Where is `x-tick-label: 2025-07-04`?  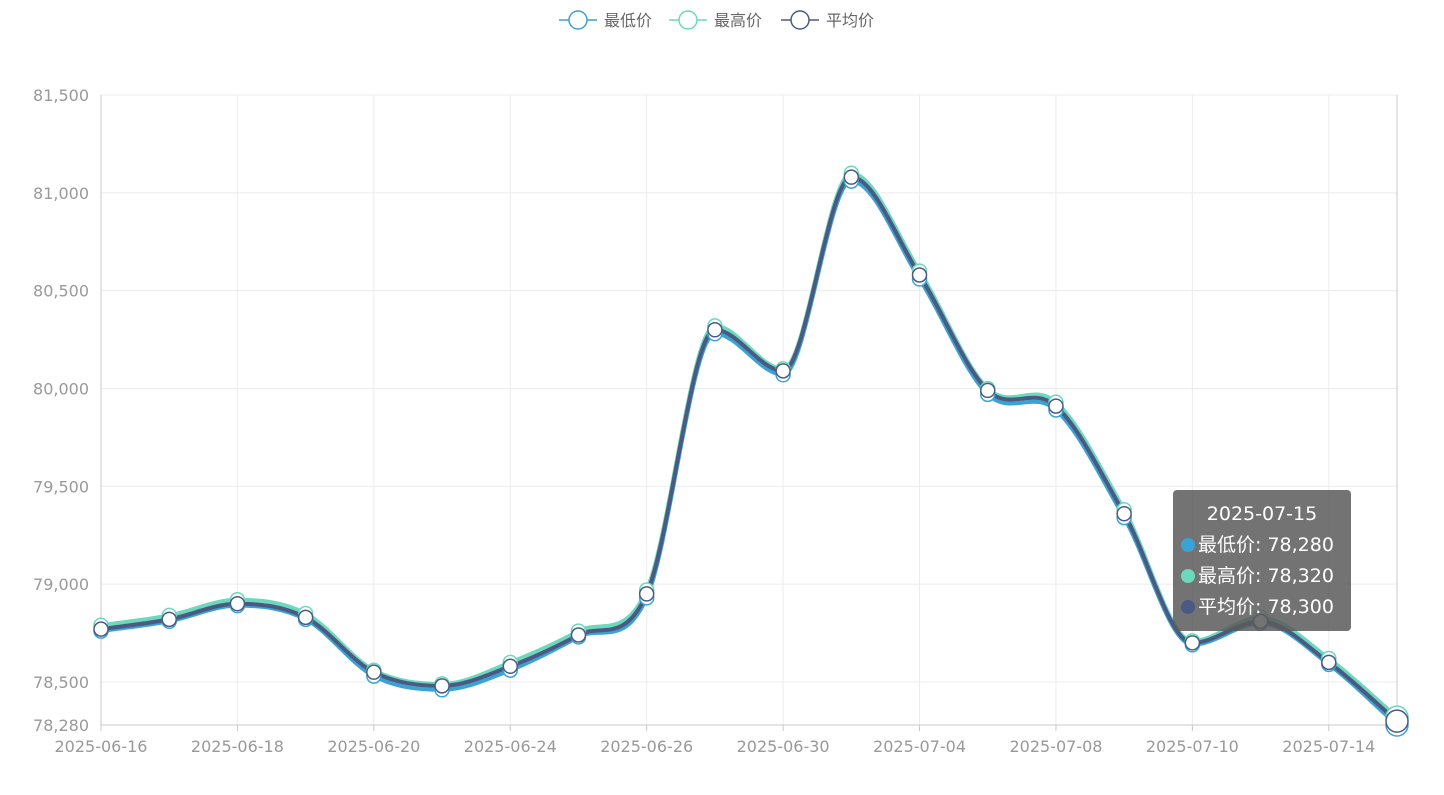 x-tick-label: 2025-07-04 is located at coordinates (919, 746).